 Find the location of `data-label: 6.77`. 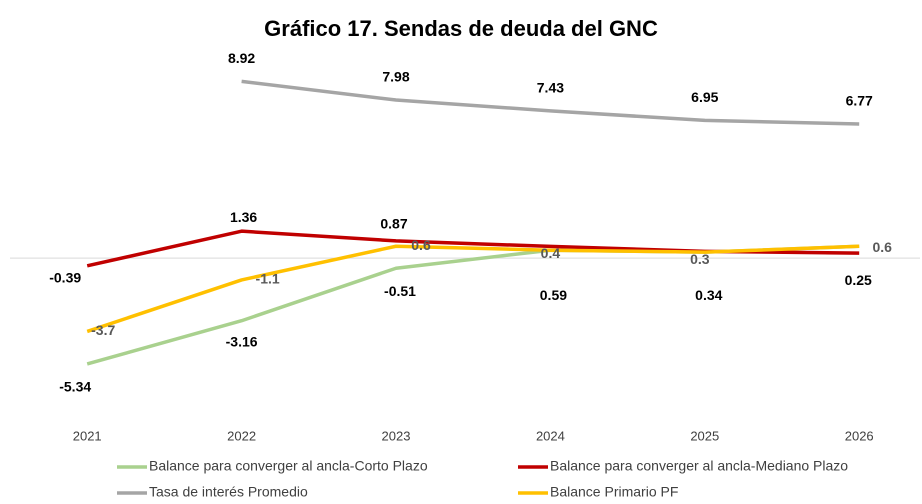

data-label: 6.77 is located at coordinates (859, 101).